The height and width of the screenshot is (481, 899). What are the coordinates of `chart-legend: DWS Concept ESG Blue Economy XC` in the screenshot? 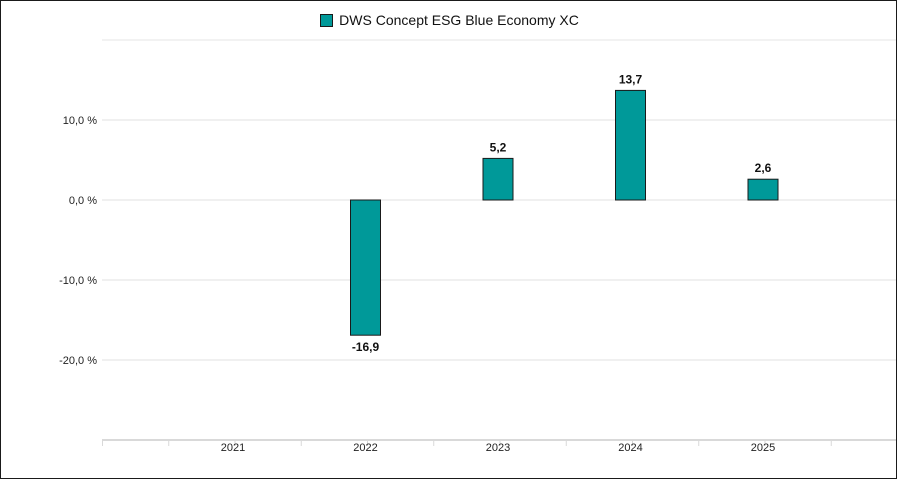 It's located at (449, 20).